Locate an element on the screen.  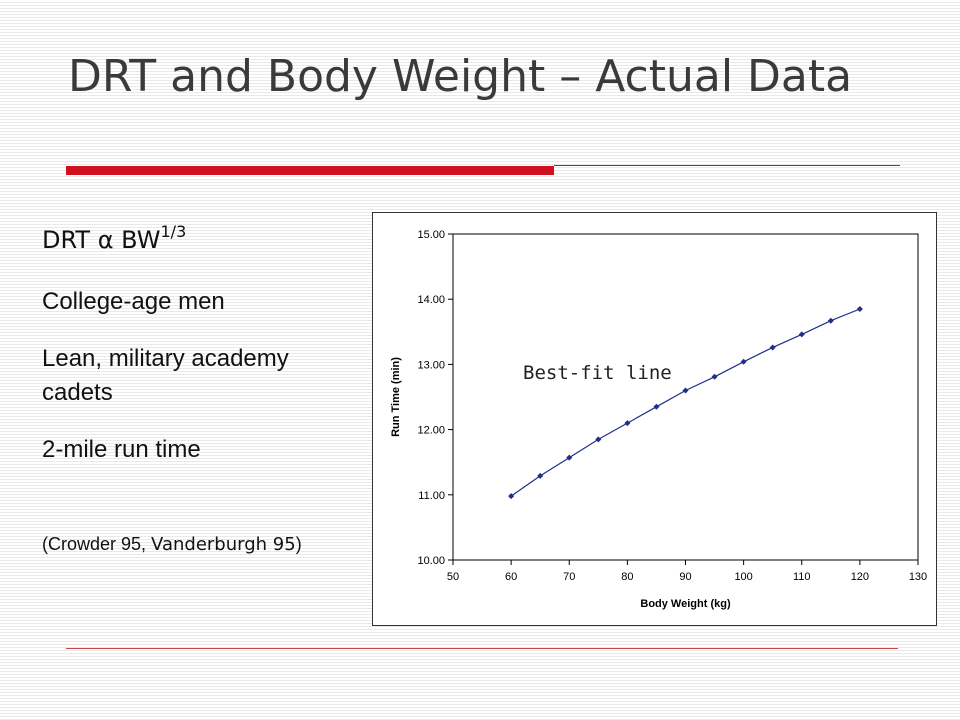
x-tick-label: 110 is located at coordinates (802, 577).